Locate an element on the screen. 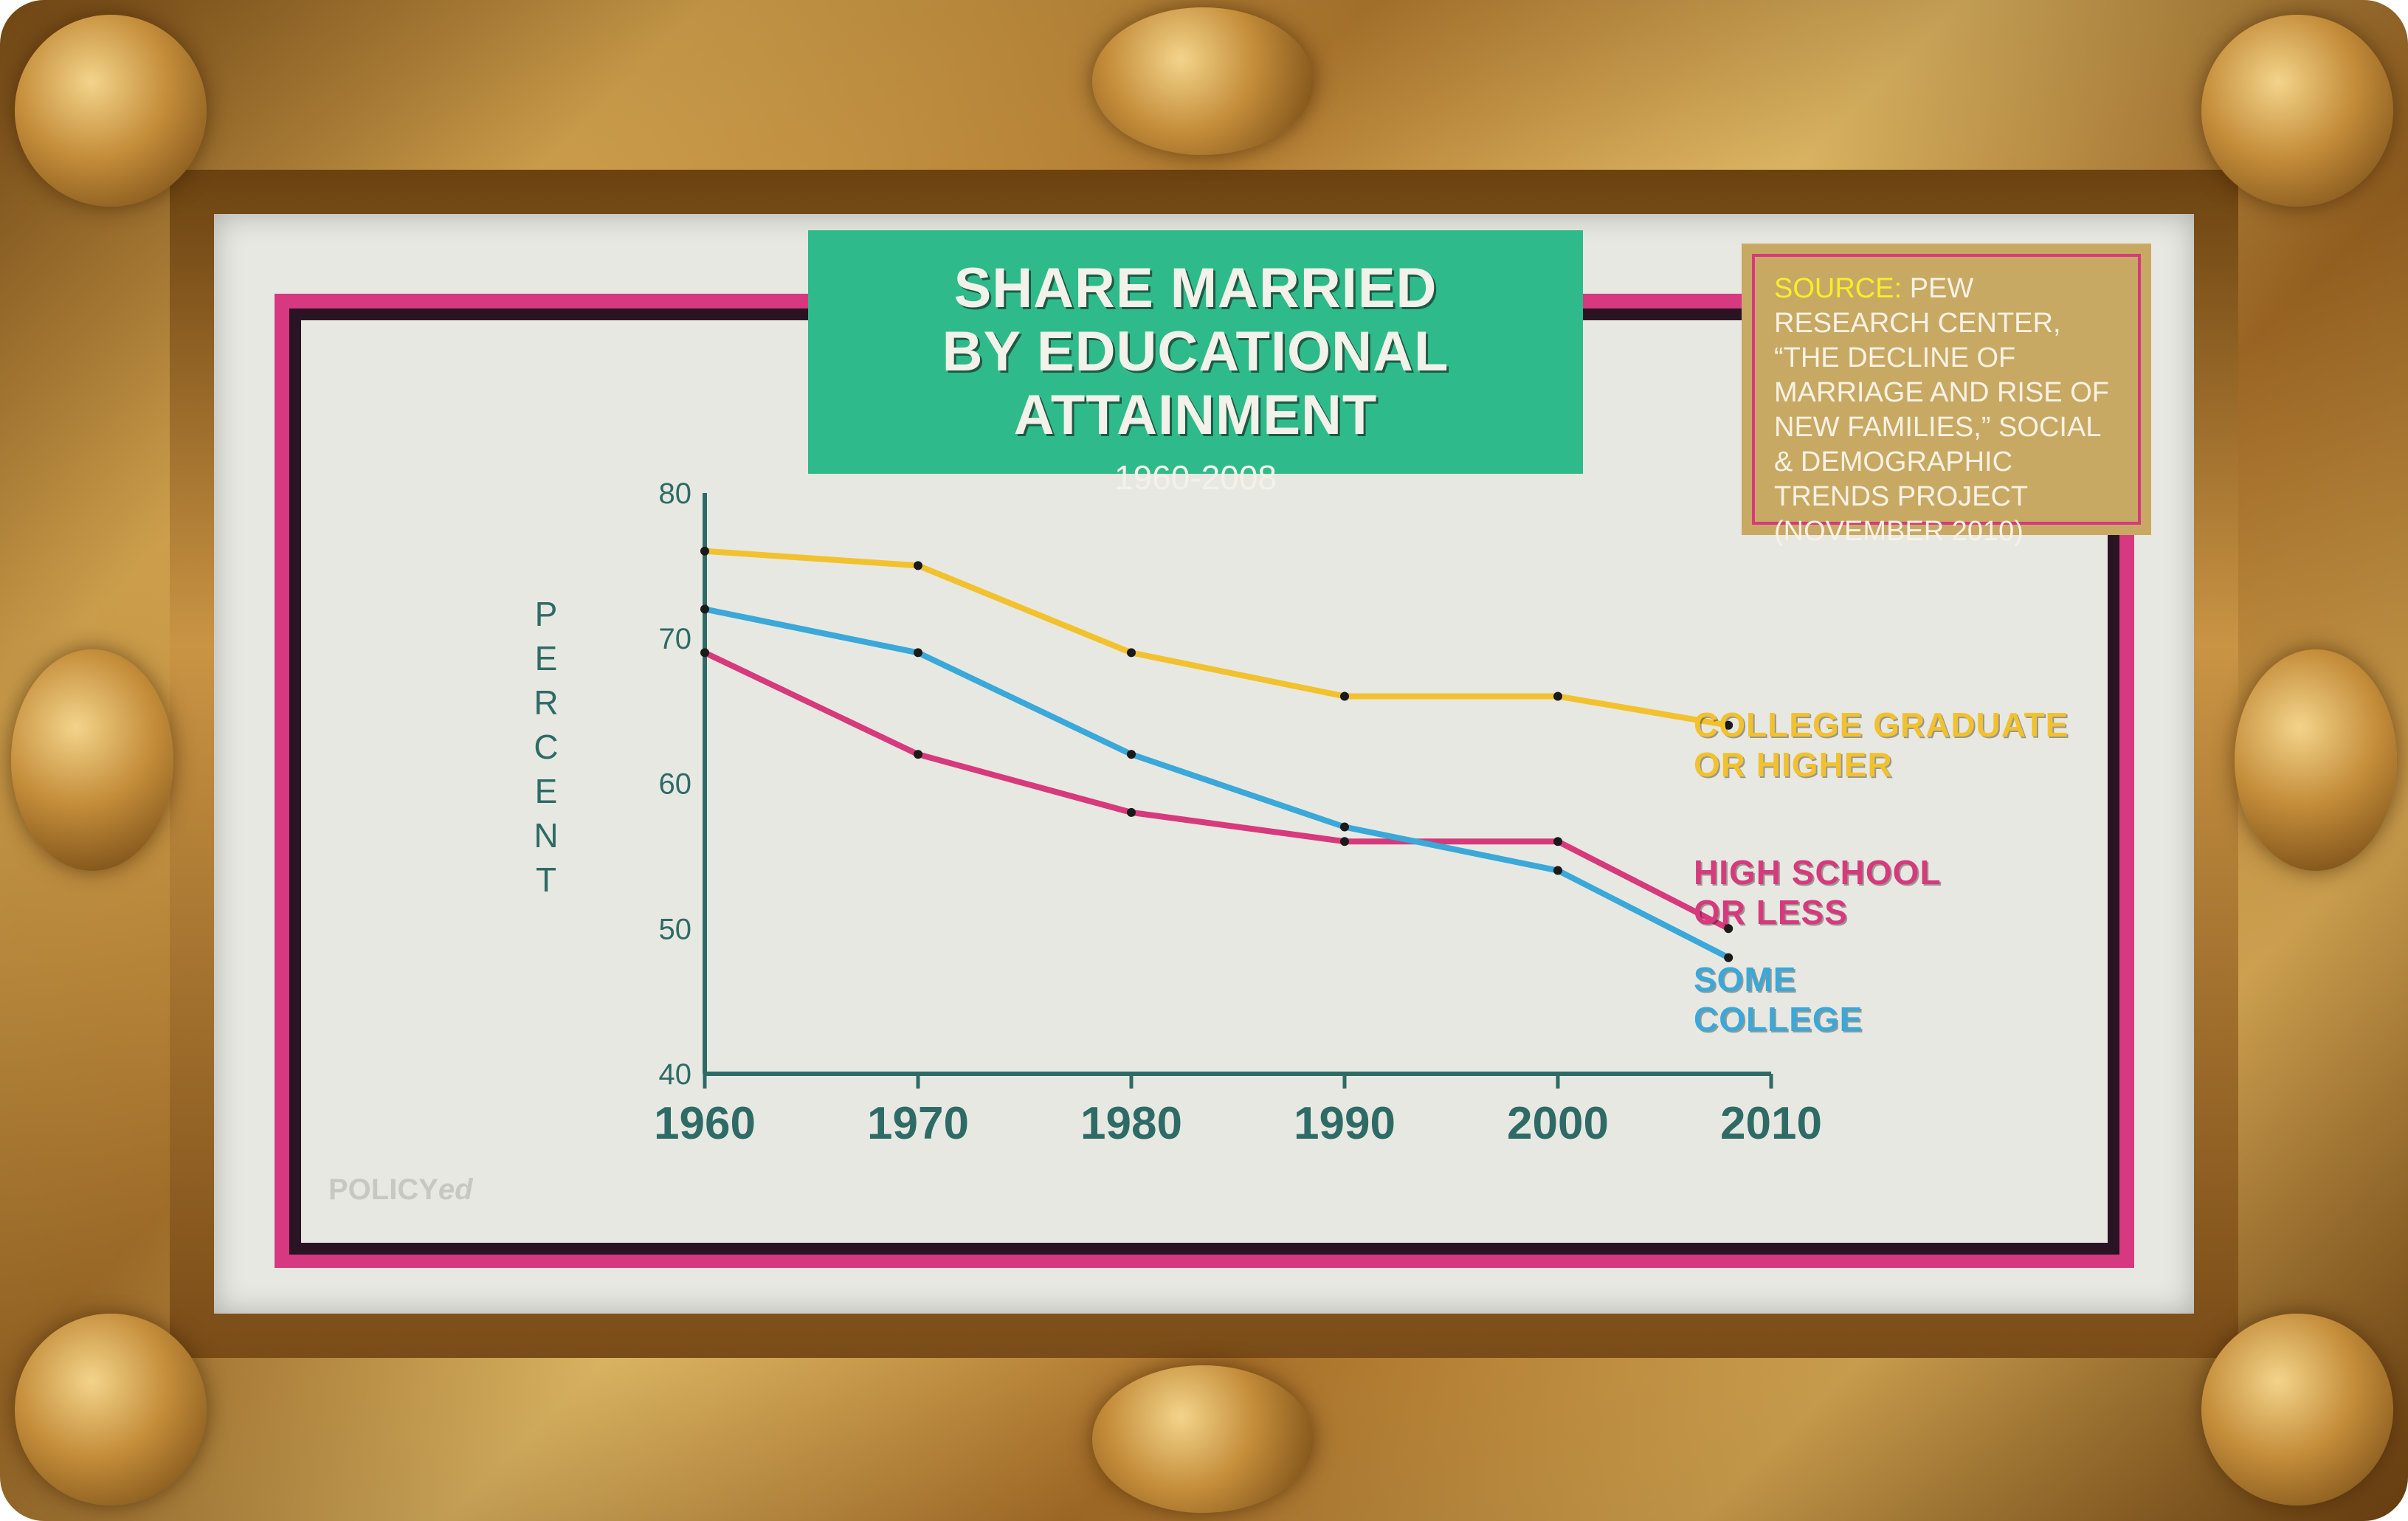 This screenshot has height=1521, width=2408. y-axis-label-letter: R is located at coordinates (546, 703).